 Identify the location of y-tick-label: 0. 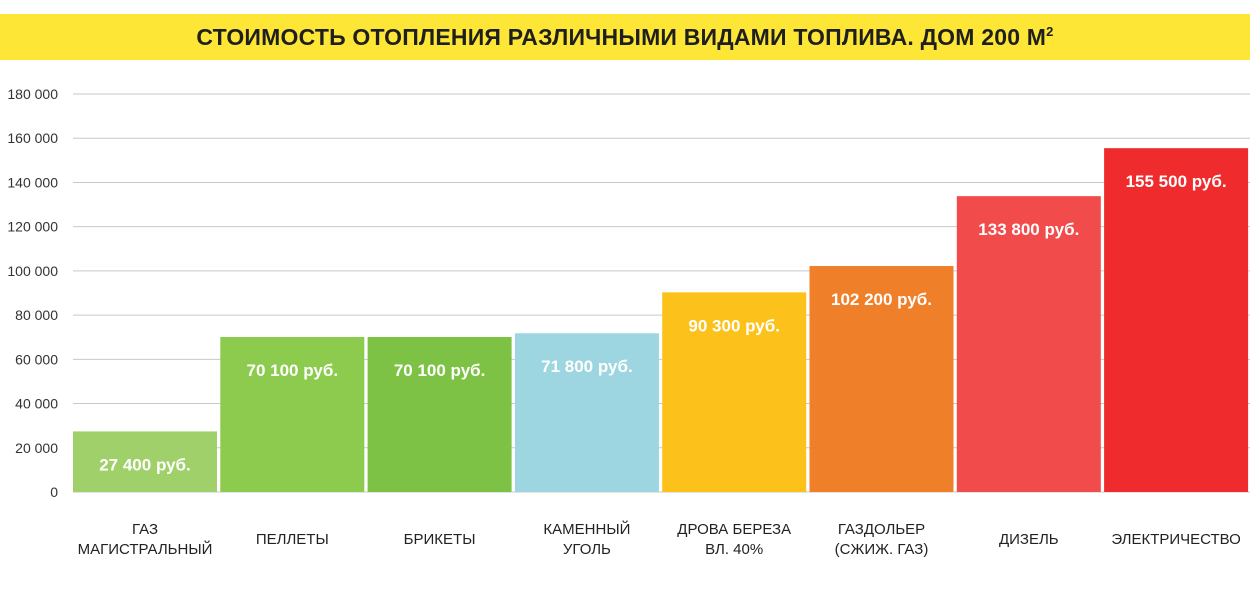
(54, 492).